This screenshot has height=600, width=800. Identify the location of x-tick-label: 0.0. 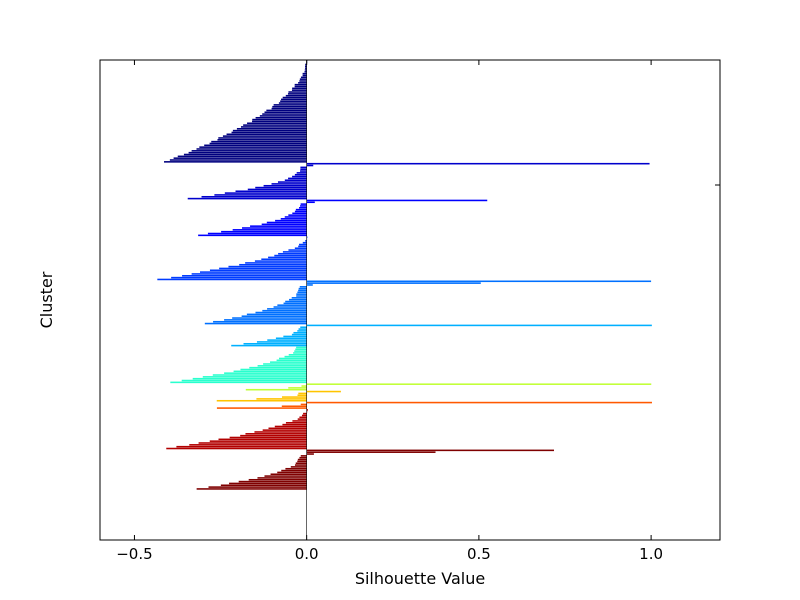
(307, 554).